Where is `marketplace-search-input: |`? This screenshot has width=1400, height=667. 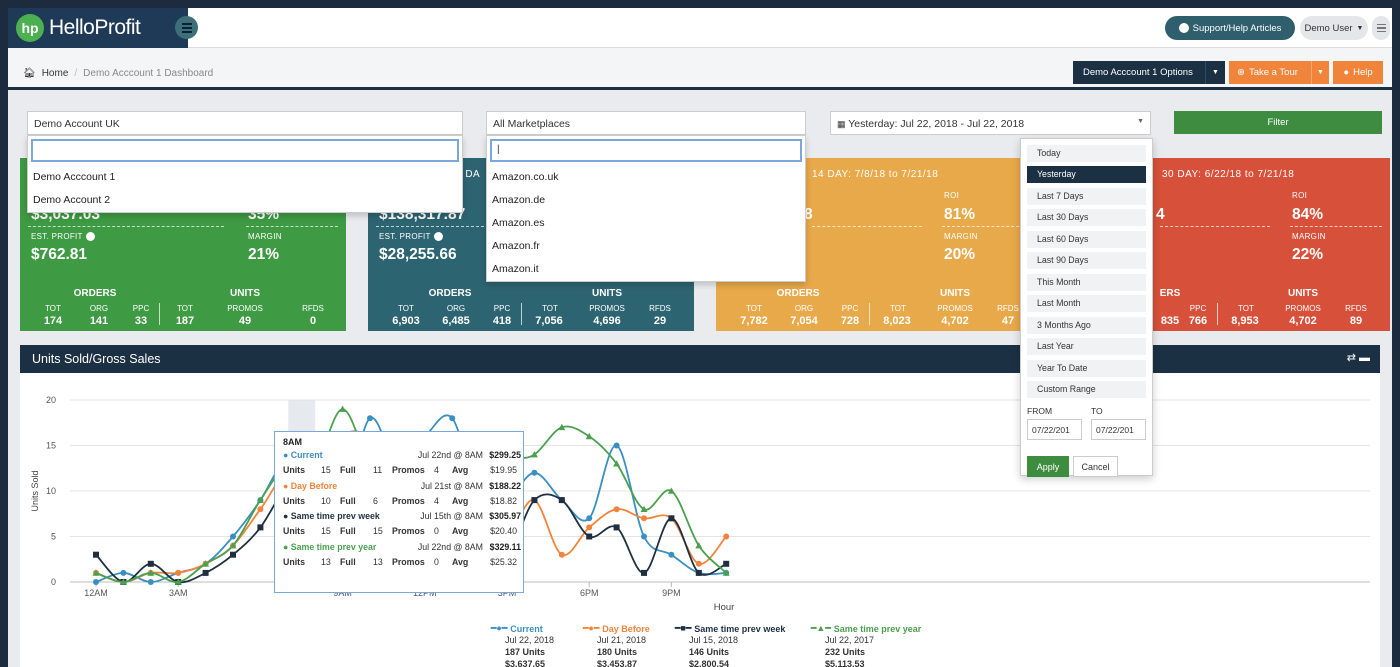
marketplace-search-input: | is located at coordinates (646, 150).